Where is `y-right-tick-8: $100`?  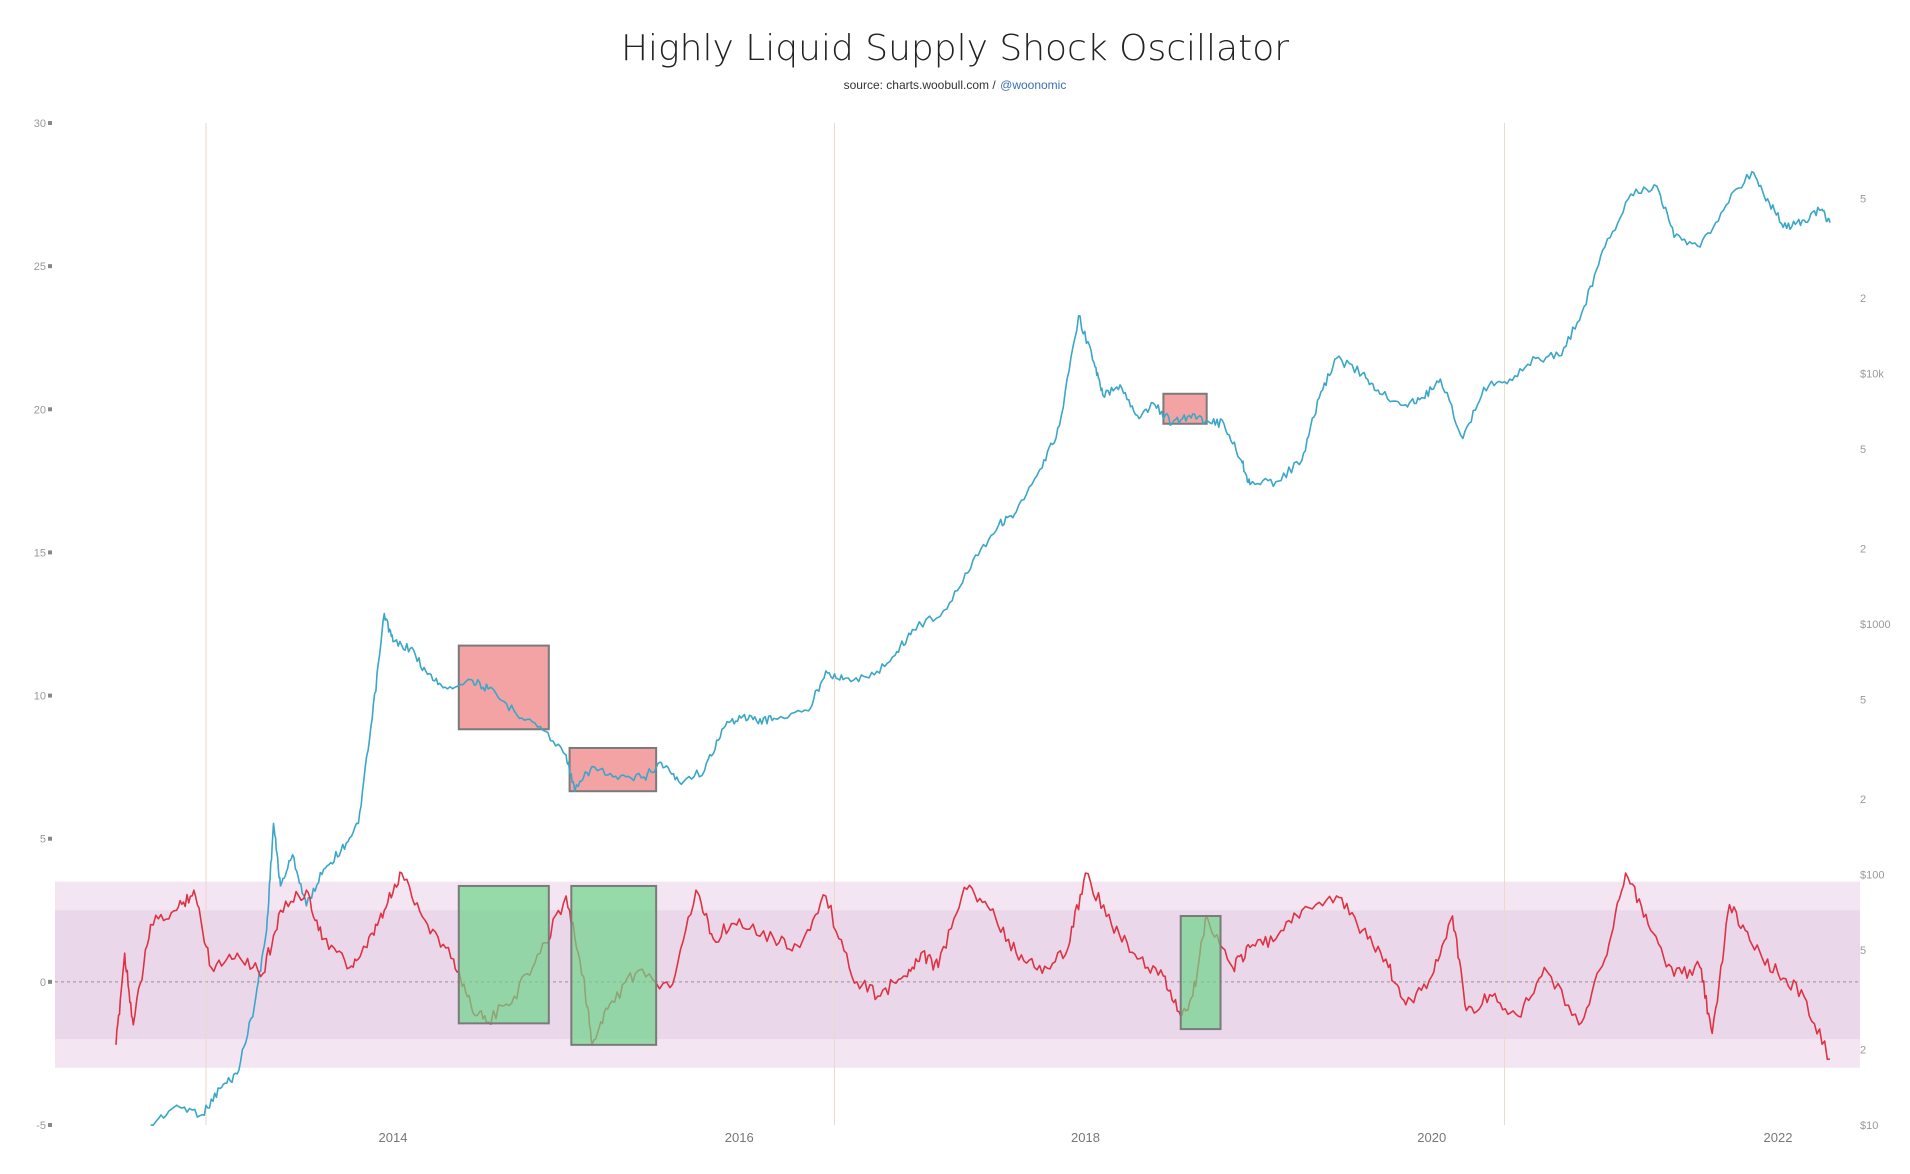
y-right-tick-8: $100 is located at coordinates (1872, 876).